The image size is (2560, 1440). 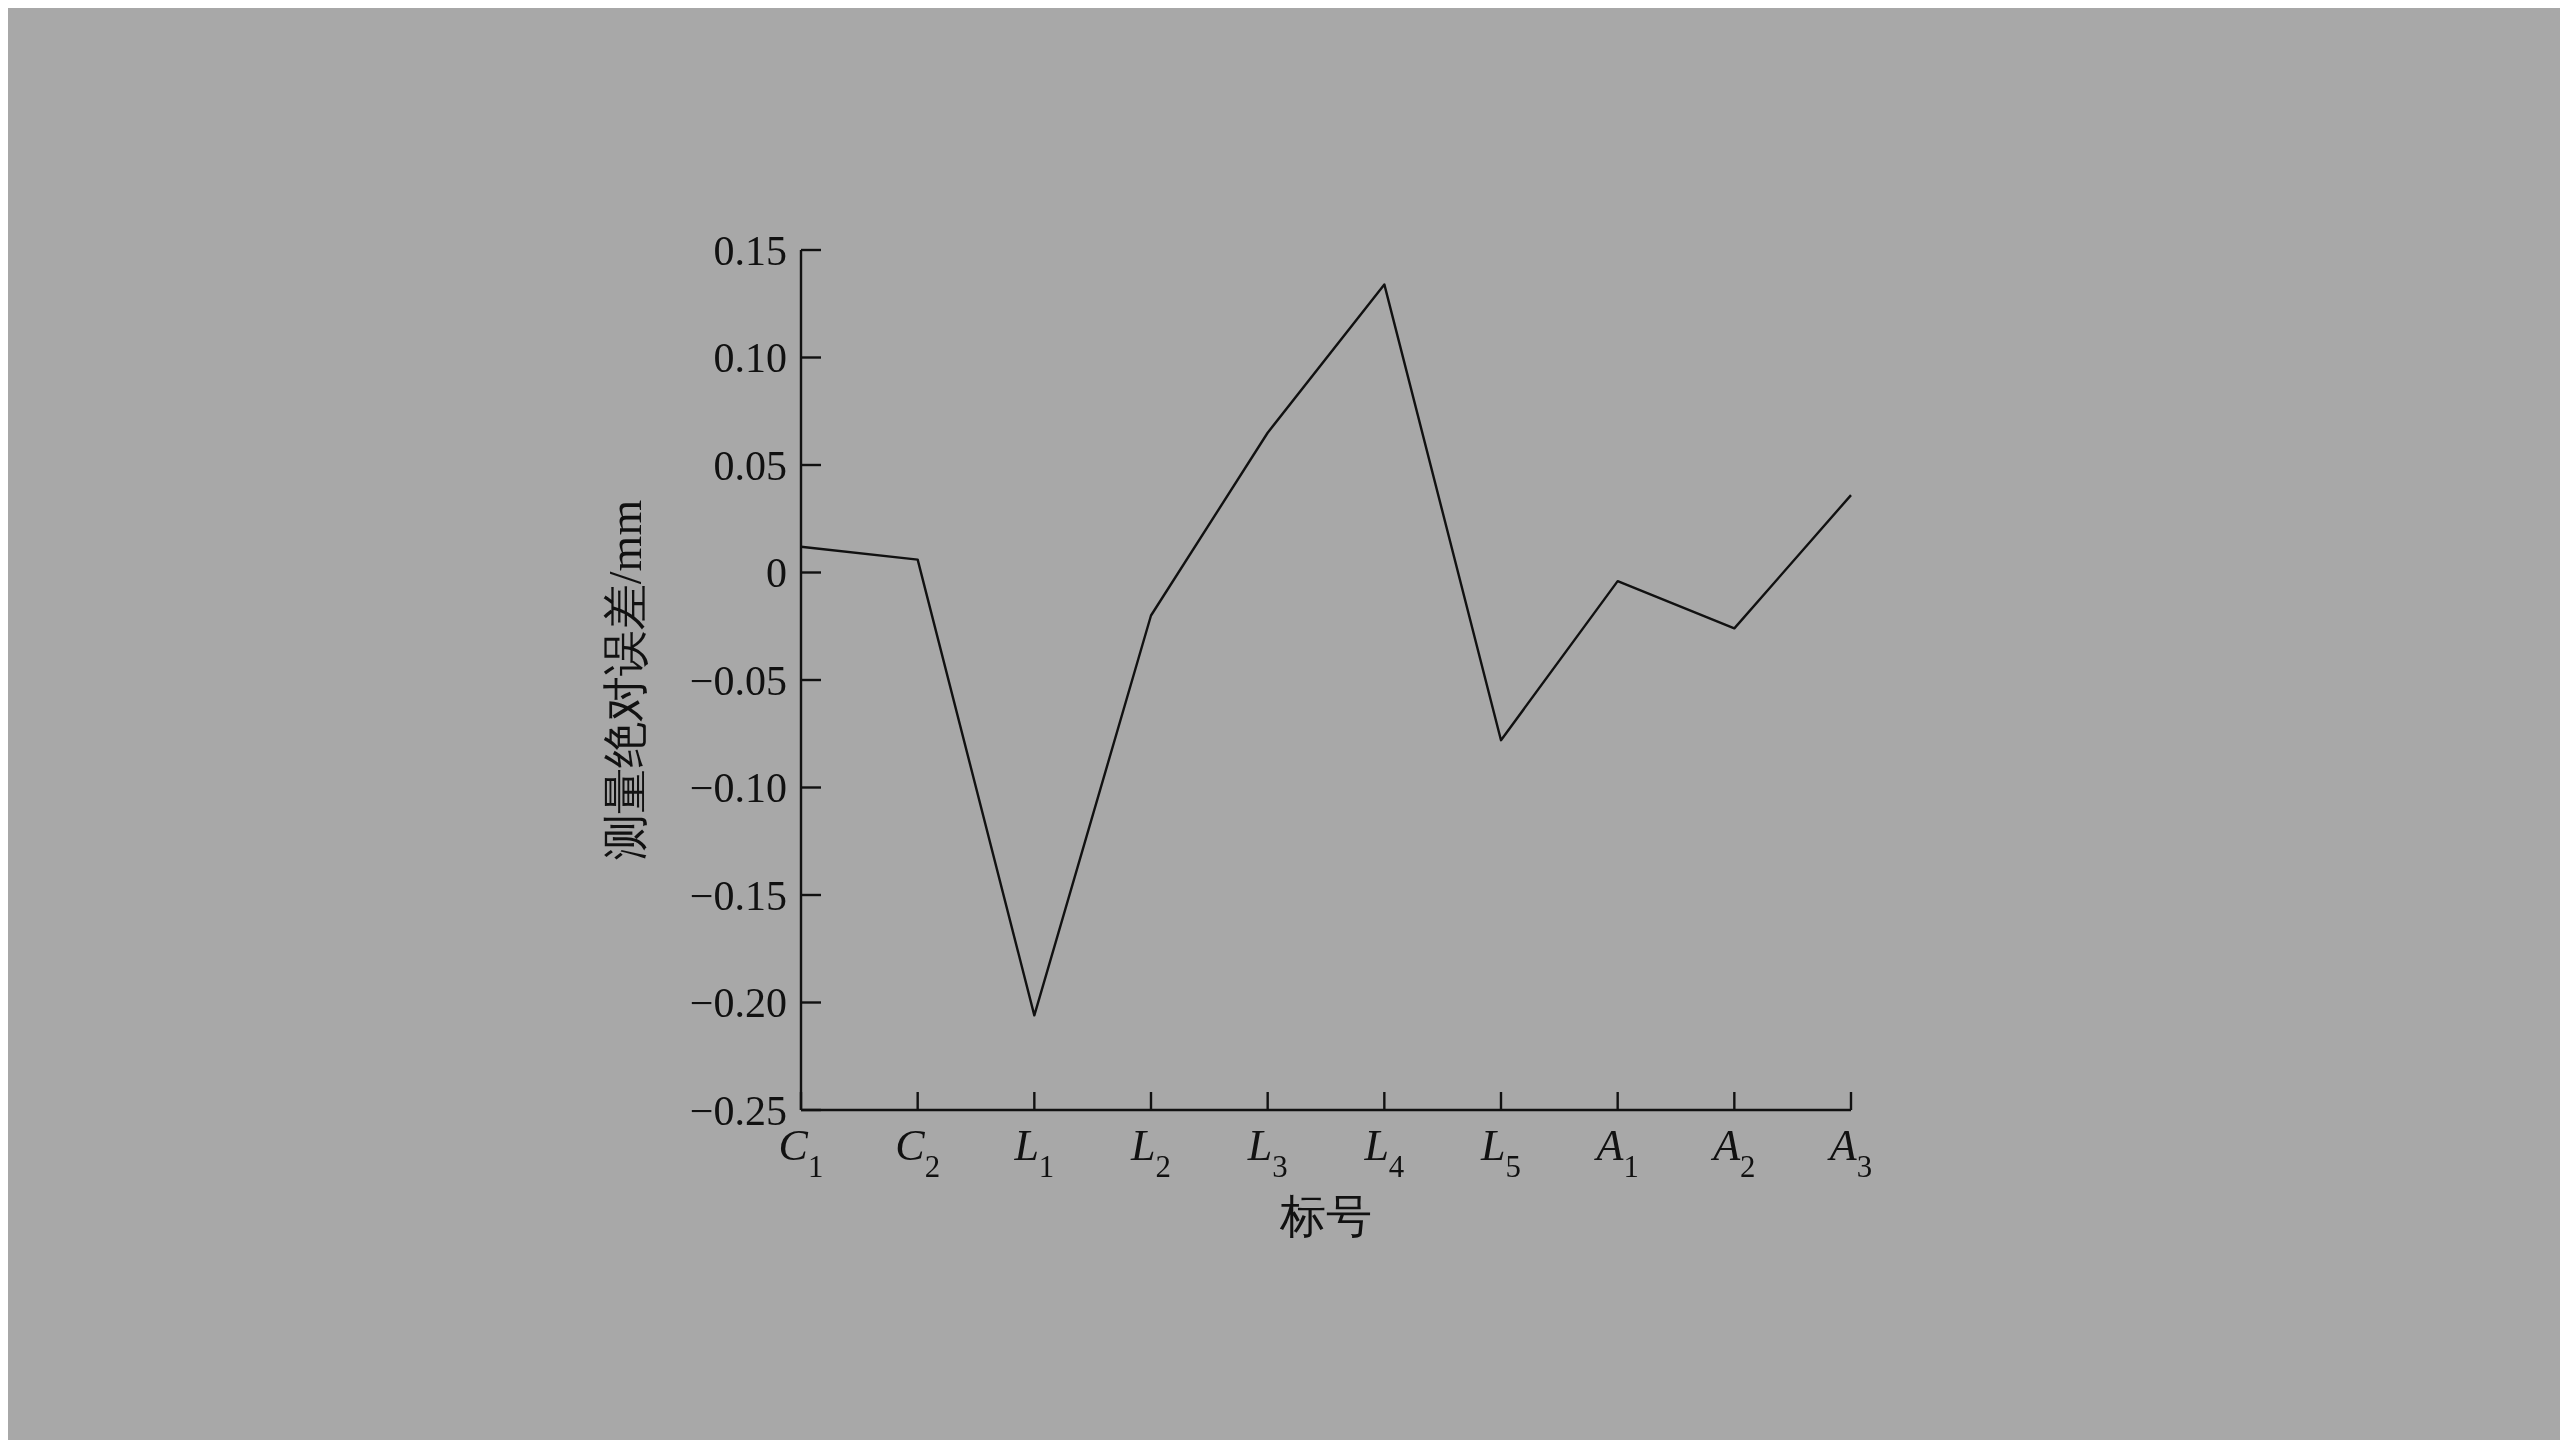 I want to click on y-tick-label: 0.05, so click(x=750, y=465).